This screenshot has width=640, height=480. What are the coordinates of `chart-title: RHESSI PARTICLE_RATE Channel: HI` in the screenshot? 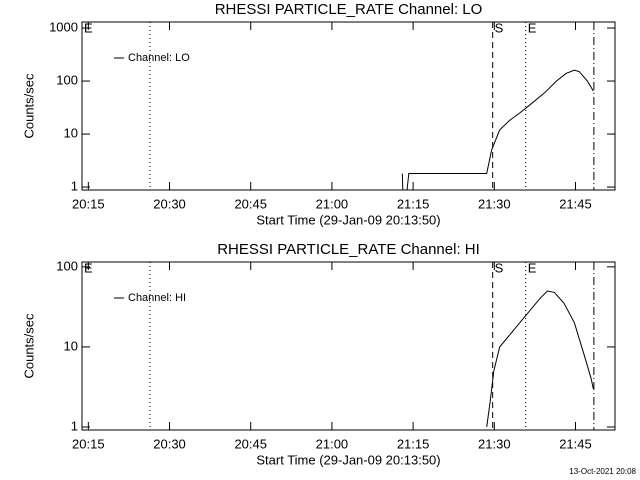 It's located at (348, 249).